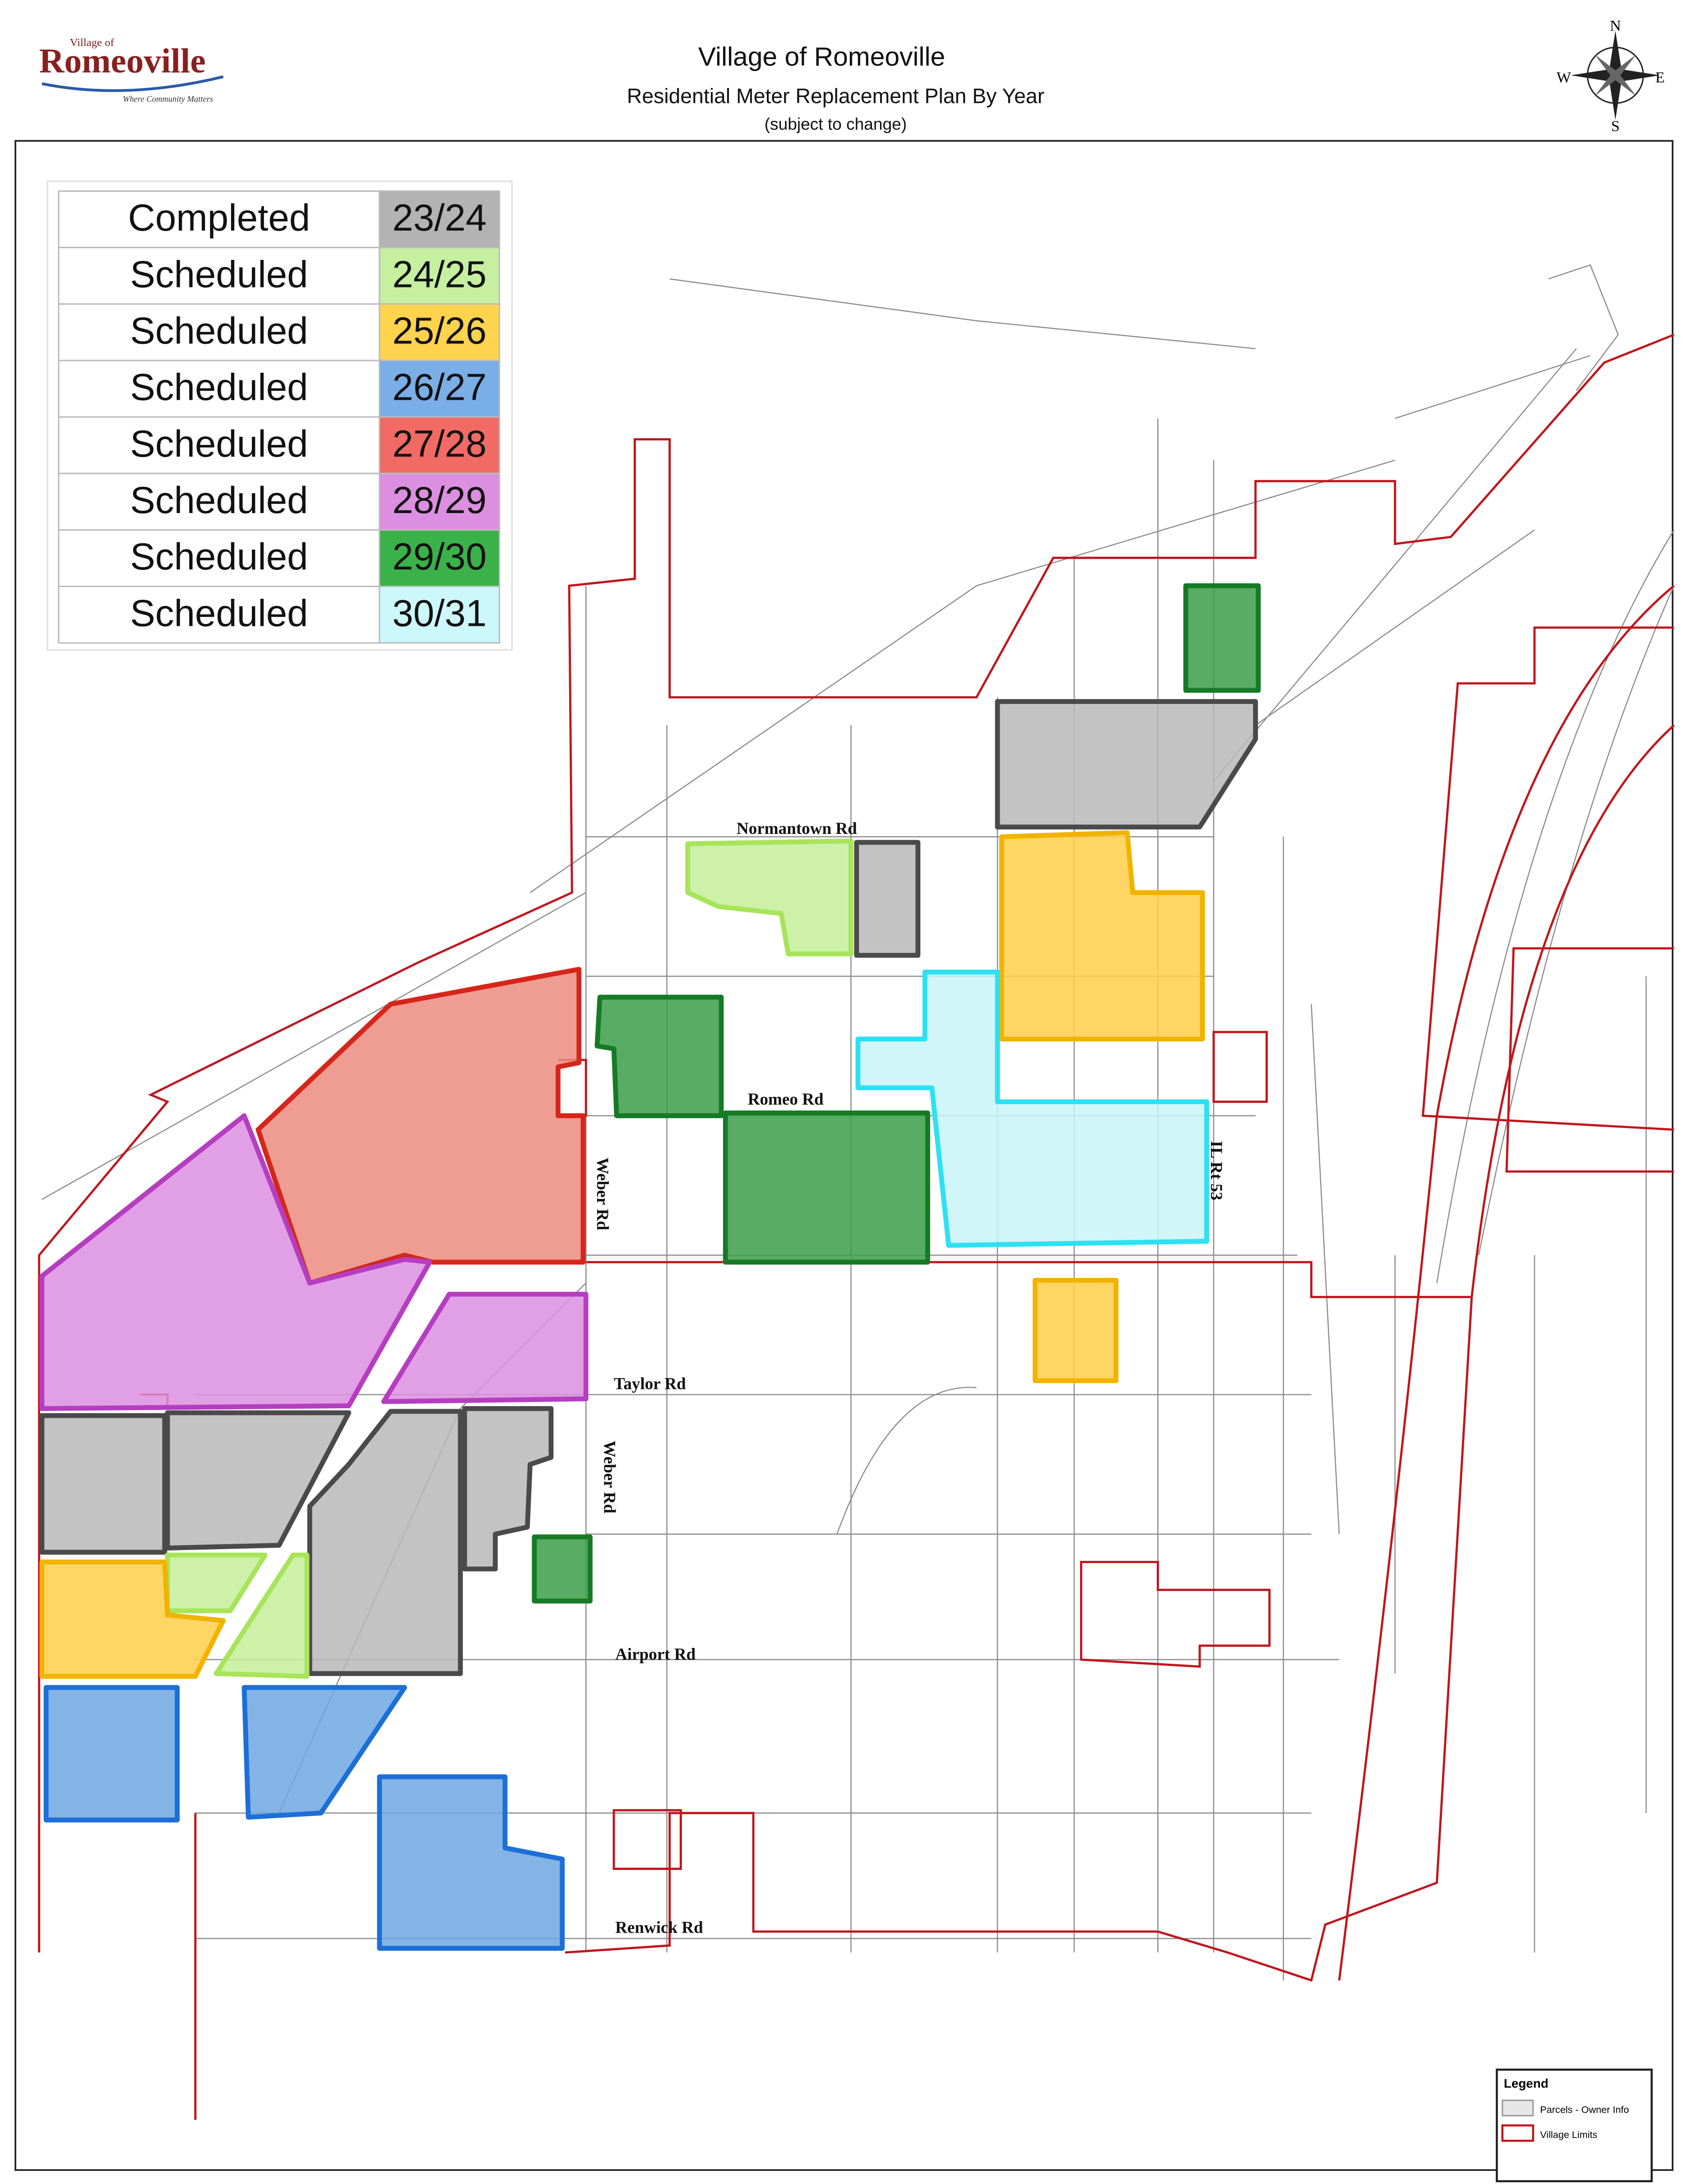 Image resolution: width=1688 pixels, height=2184 pixels. Describe the element at coordinates (440, 217) in the screenshot. I see `year-label: 23/24` at that location.